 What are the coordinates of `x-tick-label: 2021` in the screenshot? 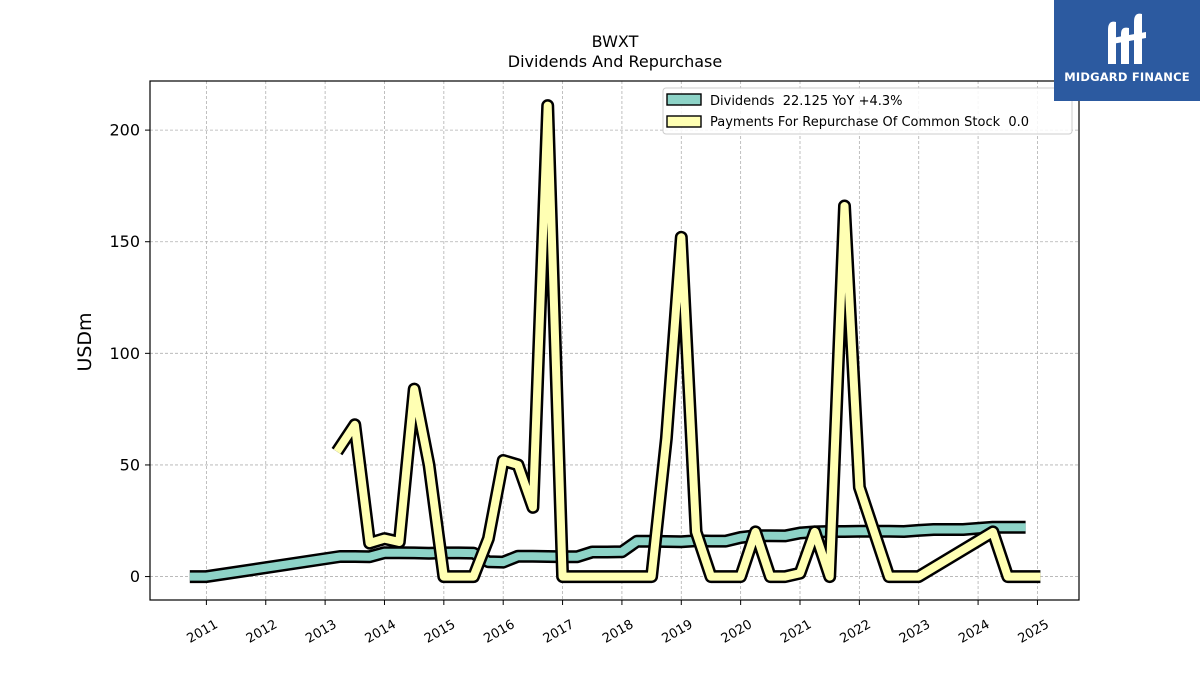 It's located at (796, 632).